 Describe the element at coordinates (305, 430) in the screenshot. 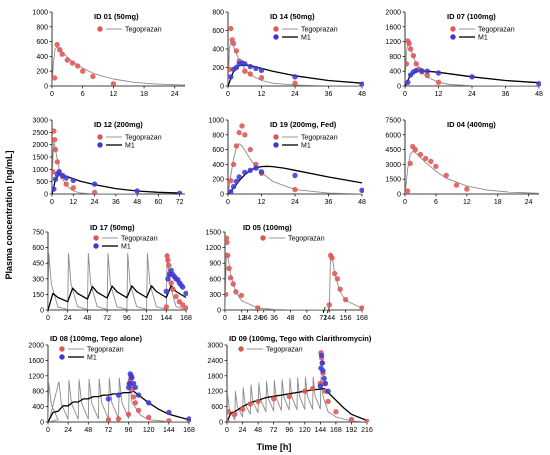

I see `x-tick-label: 120` at that location.